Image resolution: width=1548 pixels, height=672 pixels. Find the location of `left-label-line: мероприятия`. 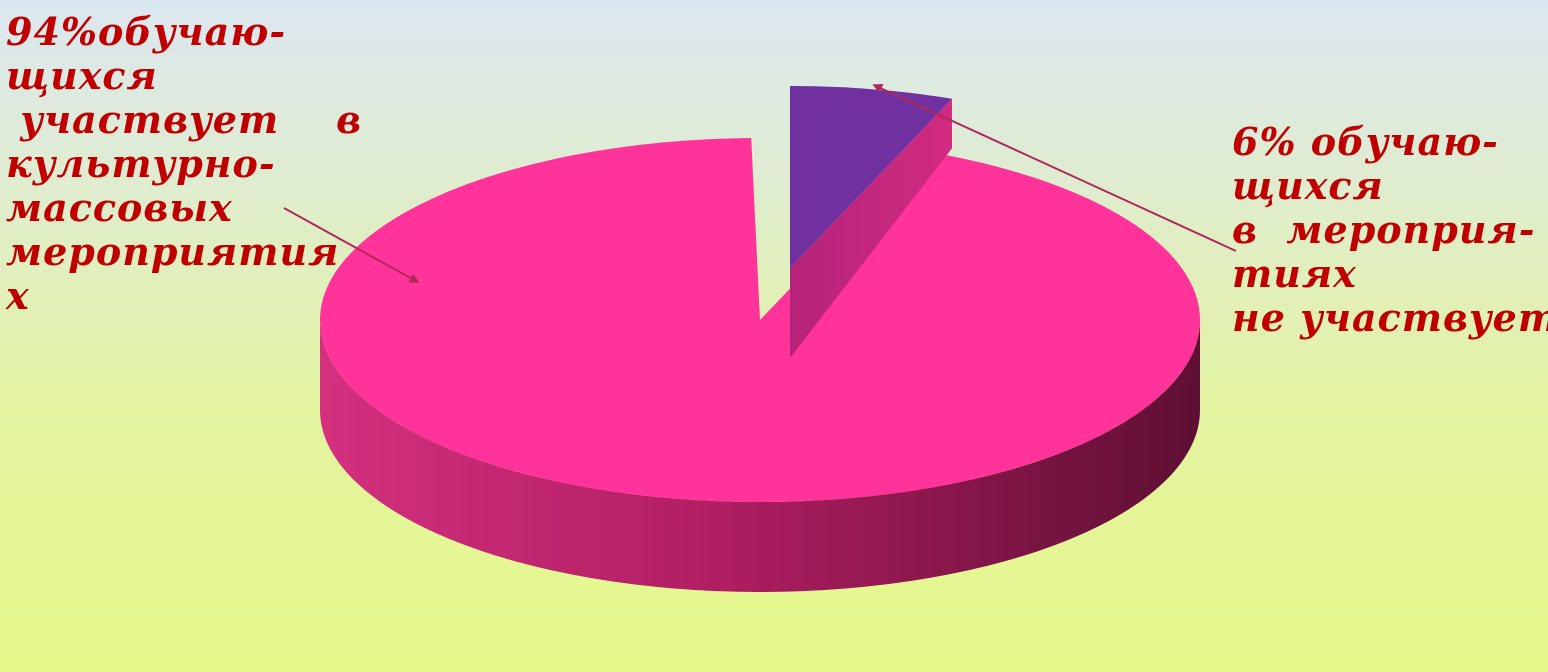

left-label-line: мероприятия is located at coordinates (173, 251).